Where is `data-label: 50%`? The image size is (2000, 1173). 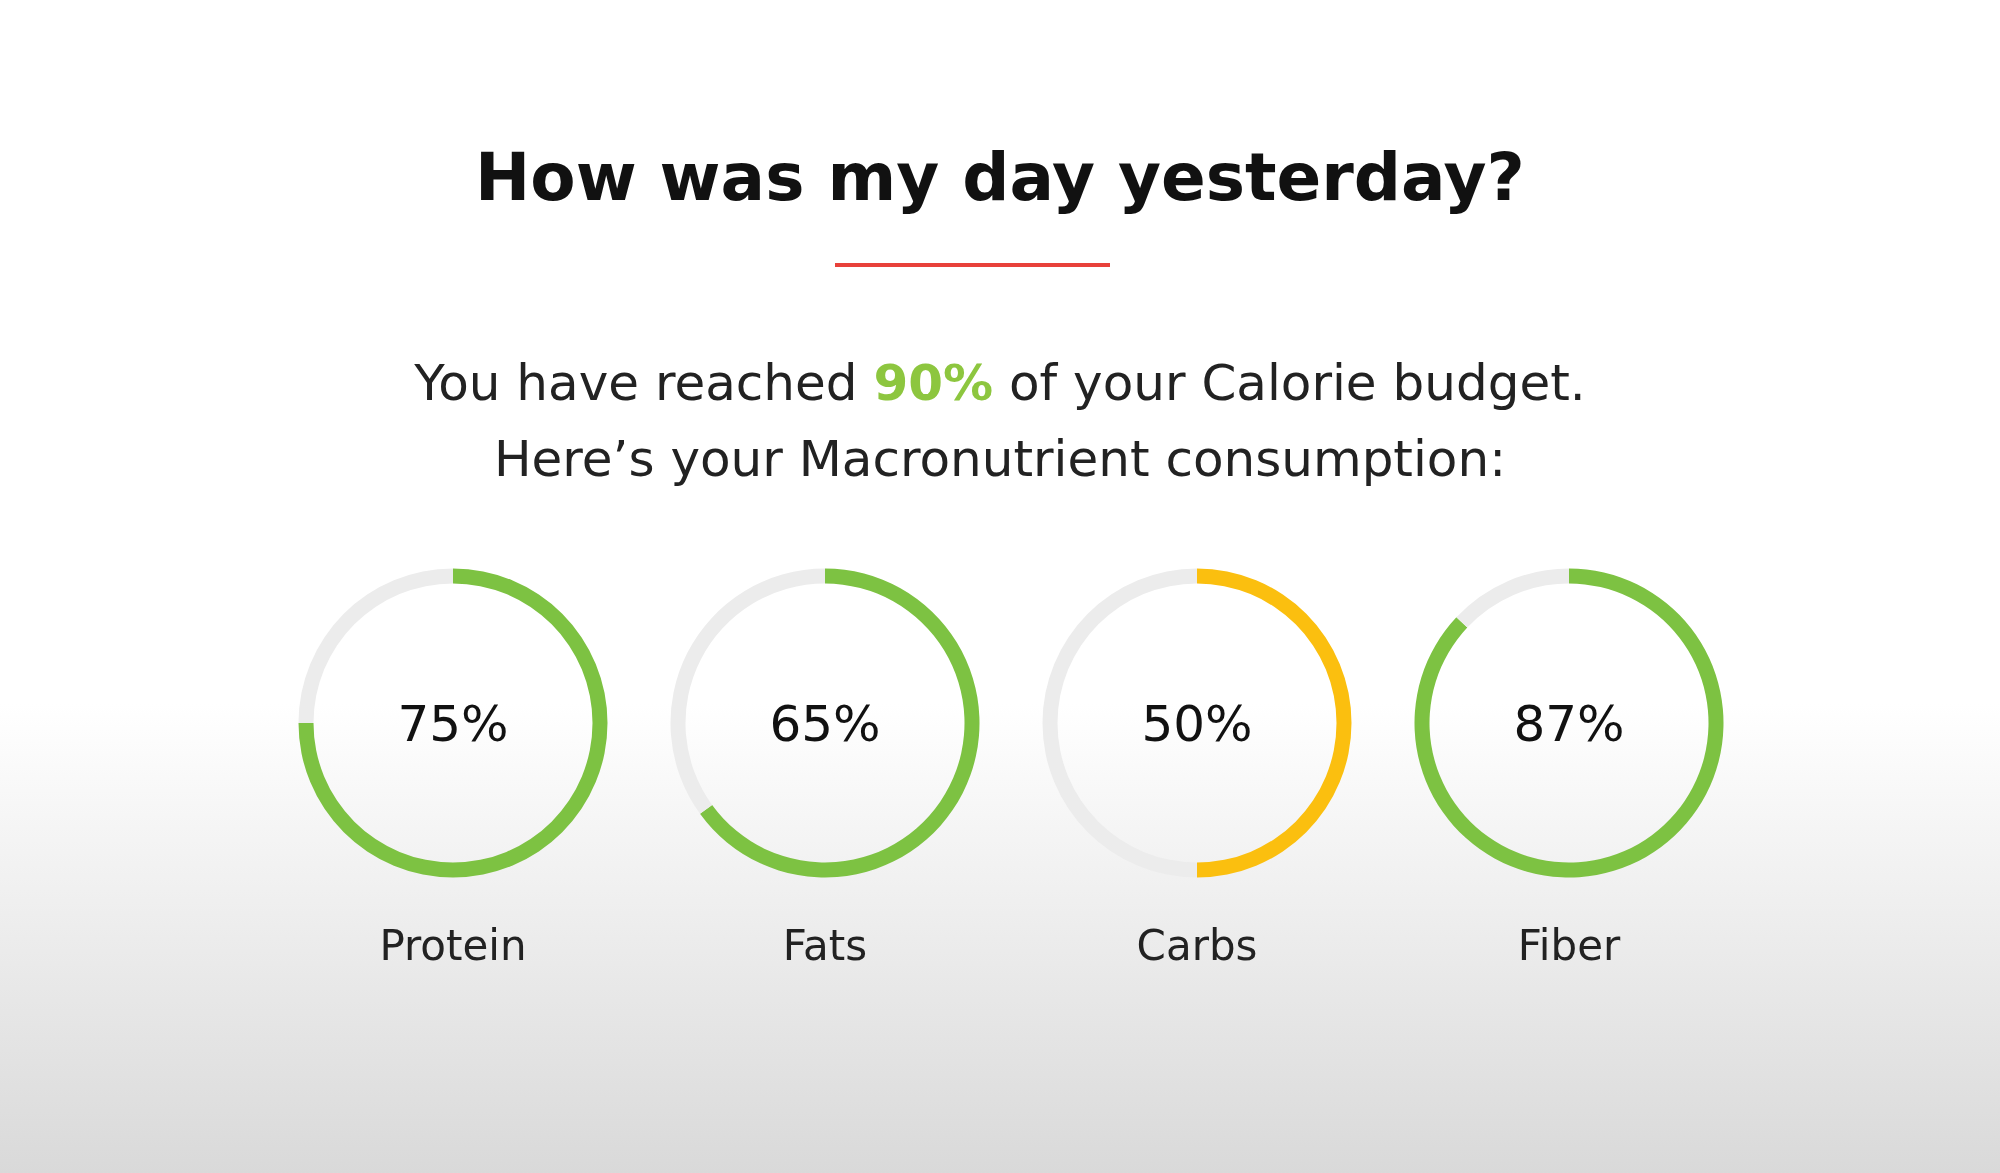
data-label: 50% is located at coordinates (1197, 723).